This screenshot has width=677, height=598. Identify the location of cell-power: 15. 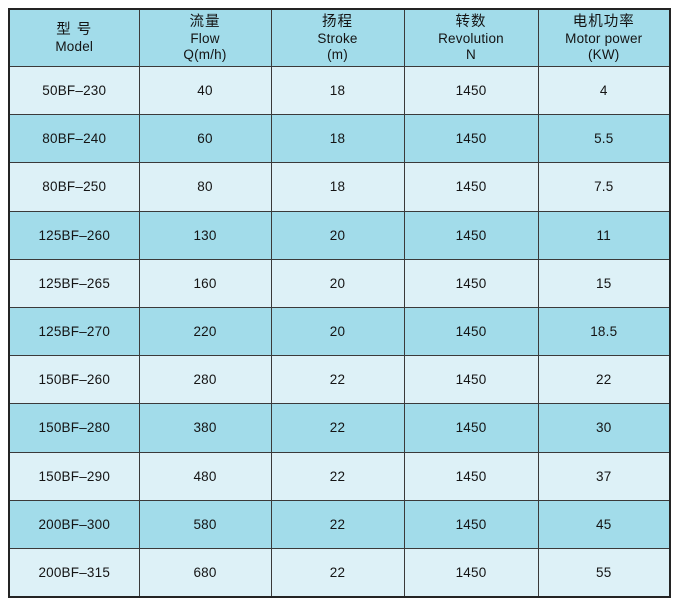
(604, 283).